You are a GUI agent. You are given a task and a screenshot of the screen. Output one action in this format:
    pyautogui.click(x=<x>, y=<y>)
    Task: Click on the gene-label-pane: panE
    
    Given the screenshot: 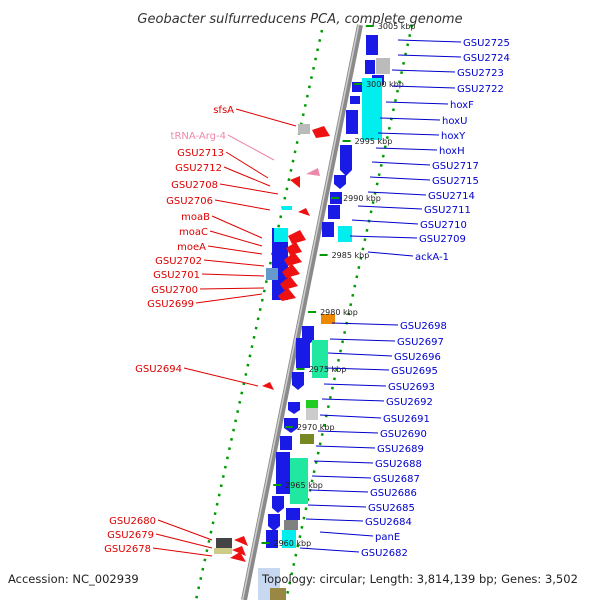 What is the action you would take?
    pyautogui.click(x=387, y=537)
    